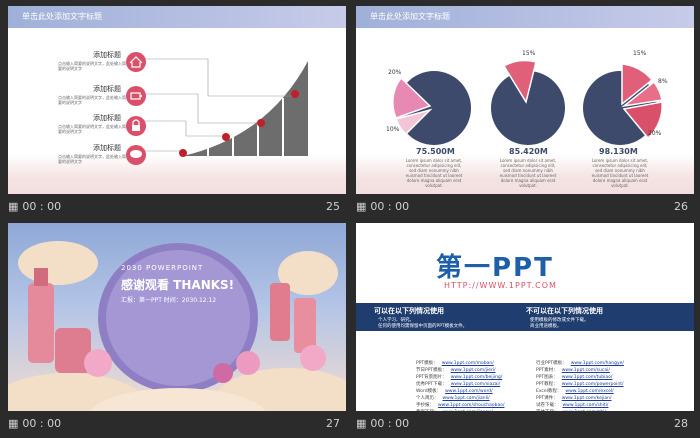 The image size is (700, 438). I want to click on link-row: 手抄报： www.1ppt.com/shouchaobao/, so click(460, 400).